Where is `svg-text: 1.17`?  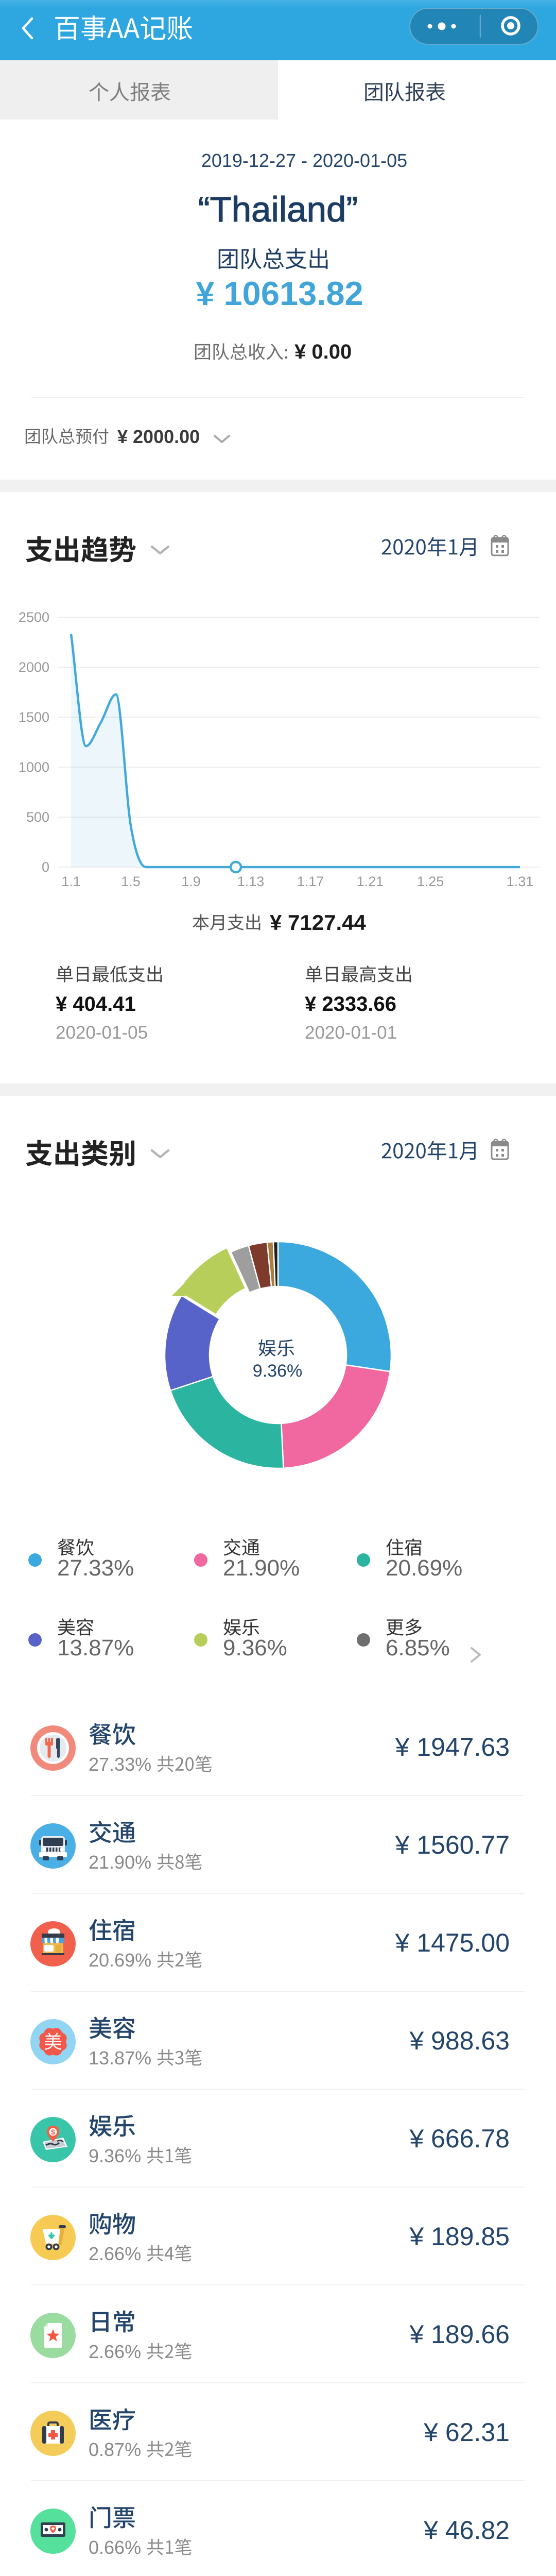
svg-text: 1.17 is located at coordinates (310, 881).